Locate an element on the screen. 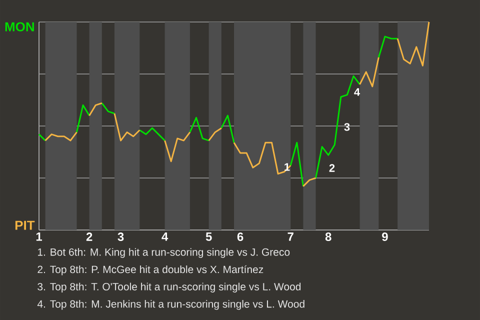 Image resolution: width=480 pixels, height=320 pixels. text: 3. Top 8th: T. O'Toole hit a run-scoring single vs L. Wood is located at coordinates (169, 287).